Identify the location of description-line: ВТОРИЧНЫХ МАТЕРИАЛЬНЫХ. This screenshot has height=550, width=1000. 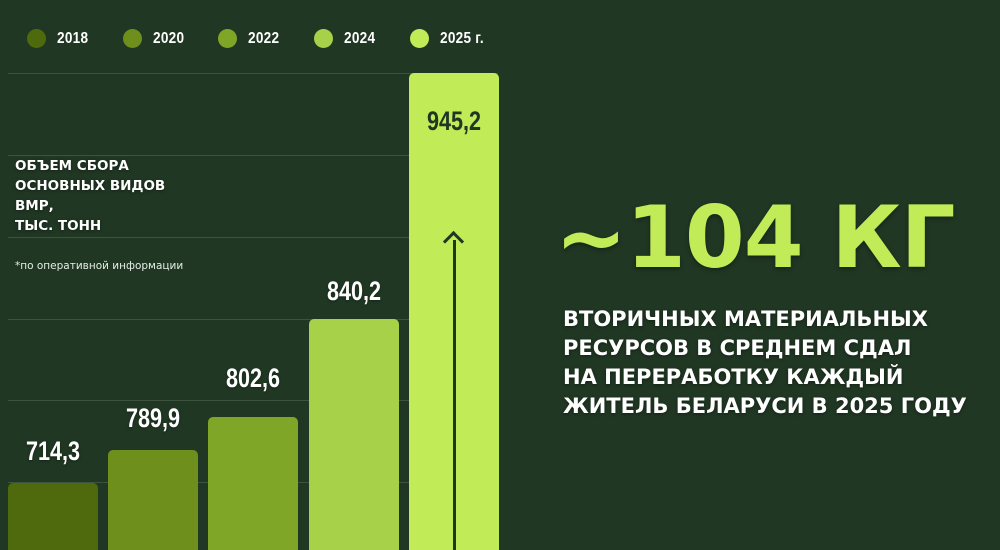
(745, 319).